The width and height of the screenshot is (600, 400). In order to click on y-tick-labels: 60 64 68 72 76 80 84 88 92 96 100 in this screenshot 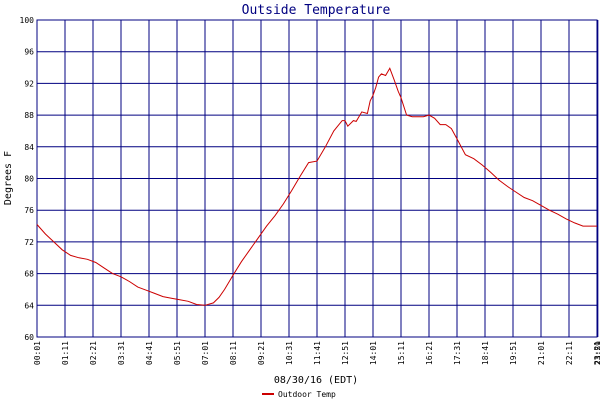, I will do `click(27, 179)`.